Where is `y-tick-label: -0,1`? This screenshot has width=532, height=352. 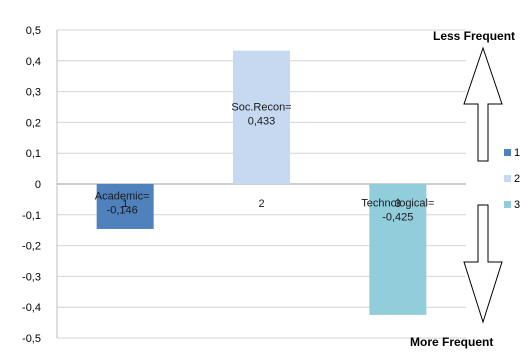 y-tick-label: -0,1 is located at coordinates (31, 216).